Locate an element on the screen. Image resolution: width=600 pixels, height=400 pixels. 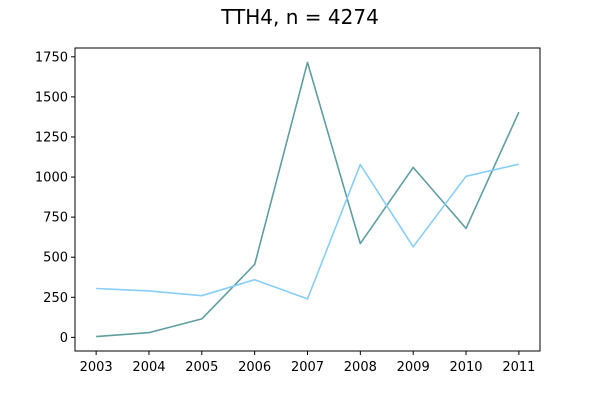
y-tick-label: 1250 is located at coordinates (51, 137).